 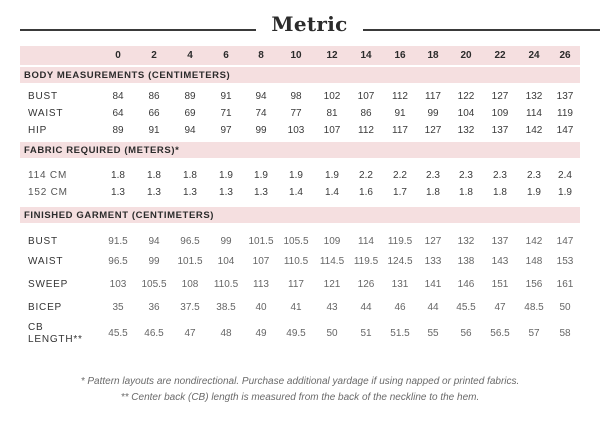 I want to click on table-cell: 69, so click(x=190, y=113).